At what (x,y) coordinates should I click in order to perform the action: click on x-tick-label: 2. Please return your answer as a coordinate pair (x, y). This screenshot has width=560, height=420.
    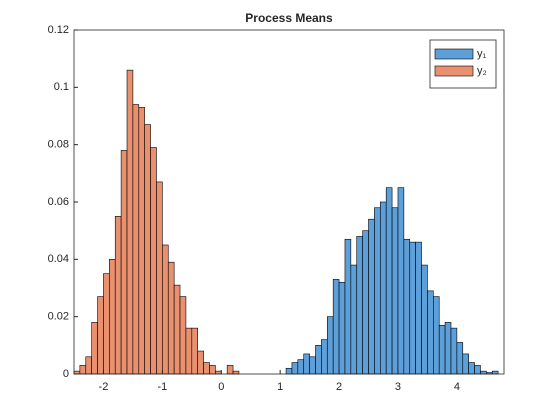
    Looking at the image, I should click on (339, 387).